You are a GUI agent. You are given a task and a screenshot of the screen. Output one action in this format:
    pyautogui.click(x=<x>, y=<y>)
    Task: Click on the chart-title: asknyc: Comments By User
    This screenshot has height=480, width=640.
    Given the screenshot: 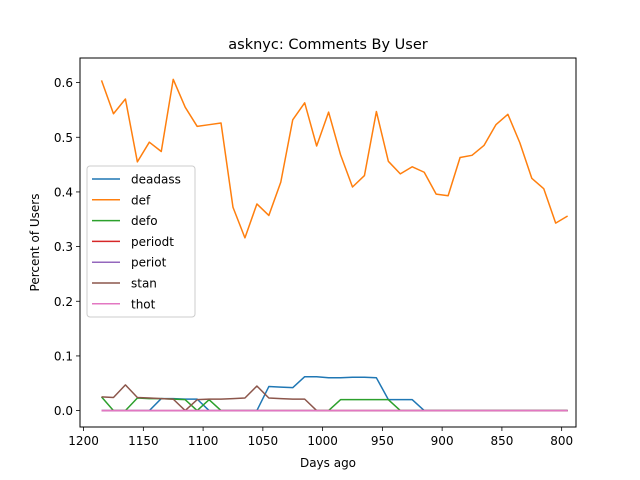 What is the action you would take?
    pyautogui.click(x=328, y=45)
    